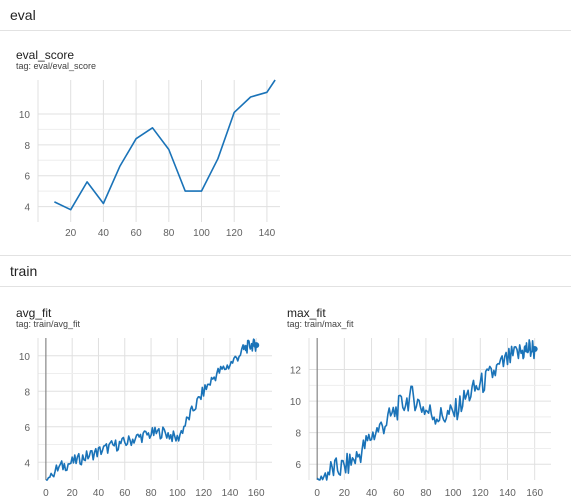  Describe the element at coordinates (45, 55) in the screenshot. I see `chart-title: eval_score` at that location.